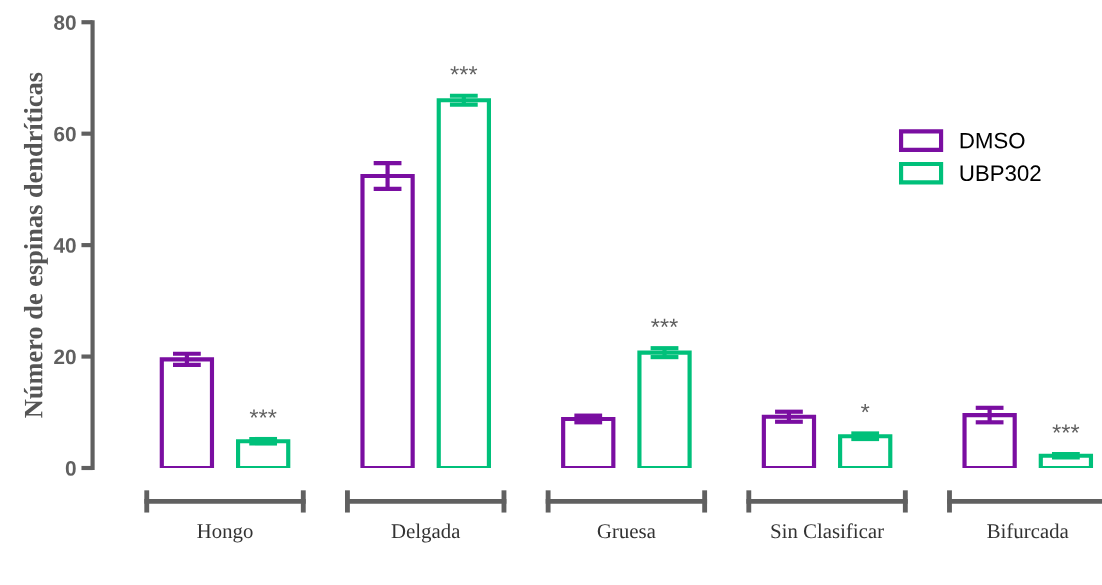 Image resolution: width=1102 pixels, height=585 pixels. I want to click on x-tick-label: Hongo, so click(225, 533).